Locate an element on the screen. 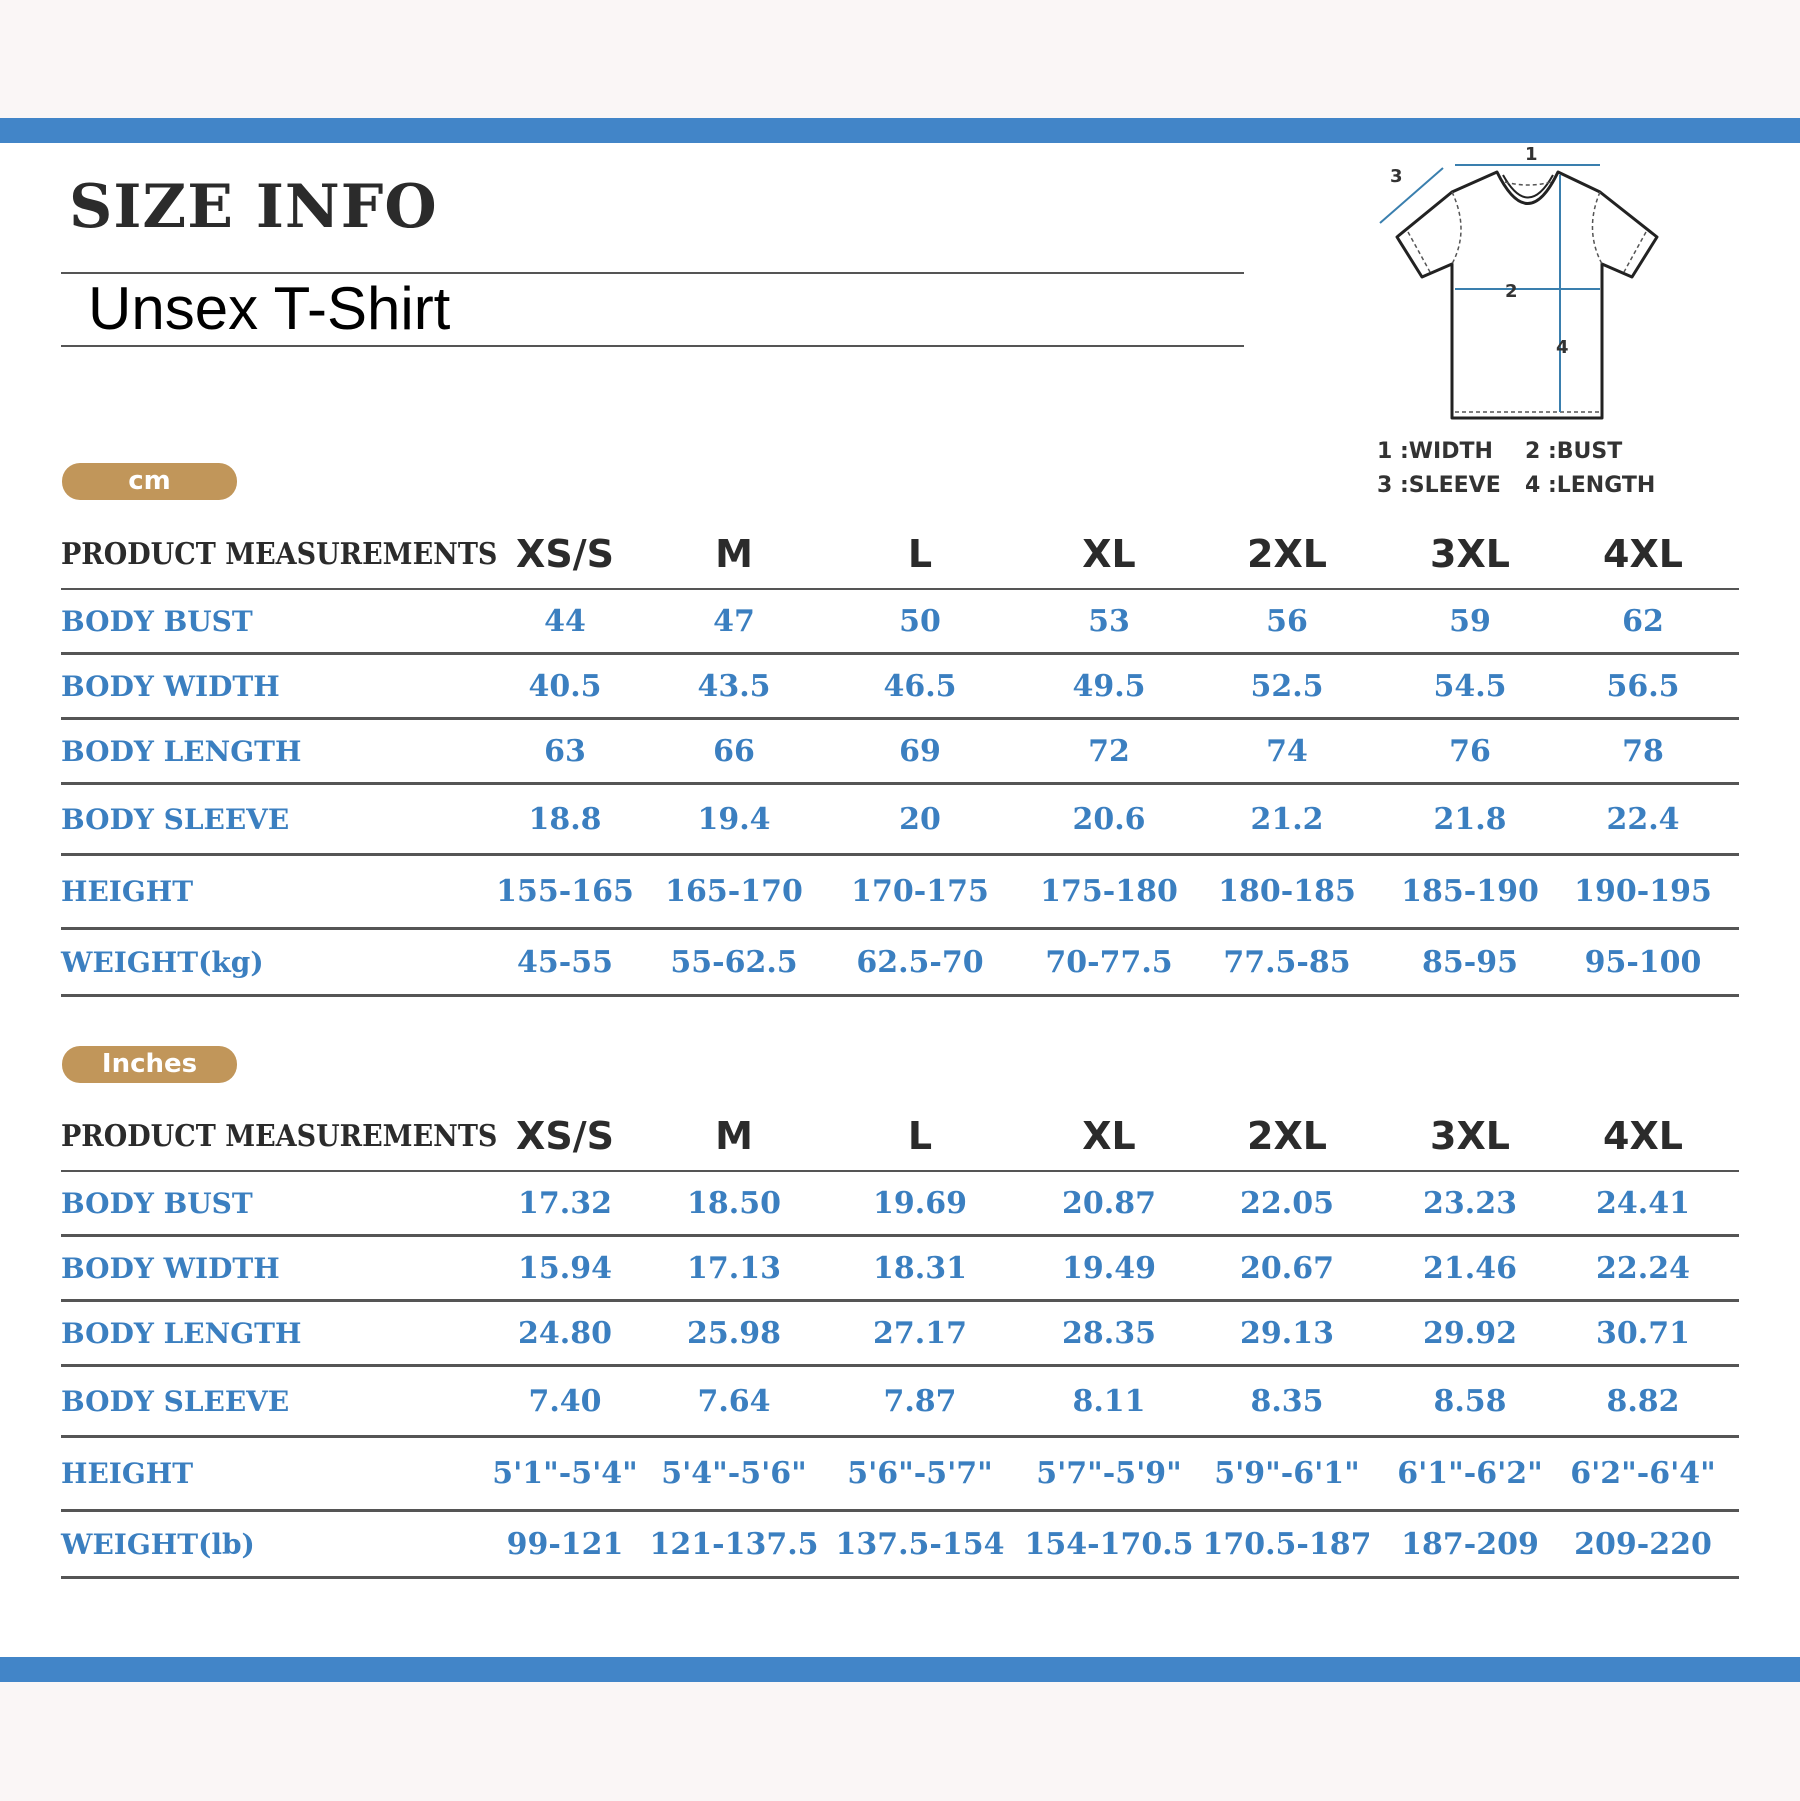 This screenshot has width=1800, height=1801. size-header: 3XL is located at coordinates (1470, 554).